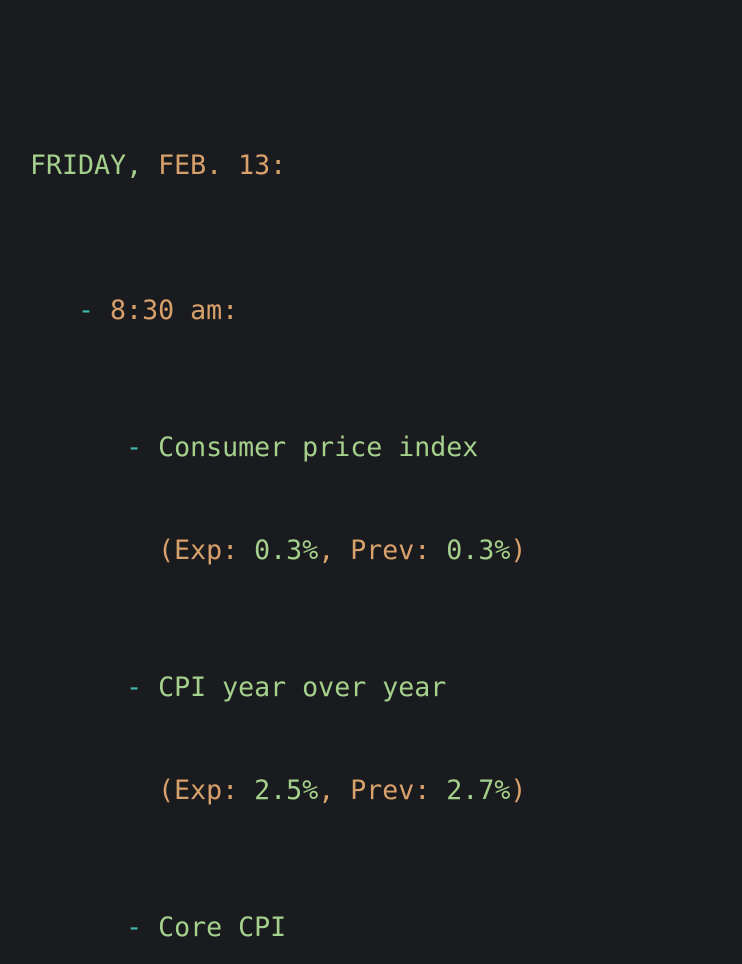 Image resolution: width=742 pixels, height=964 pixels. I want to click on date-heading: FRIDAY, FEB. 13:, so click(278, 166).